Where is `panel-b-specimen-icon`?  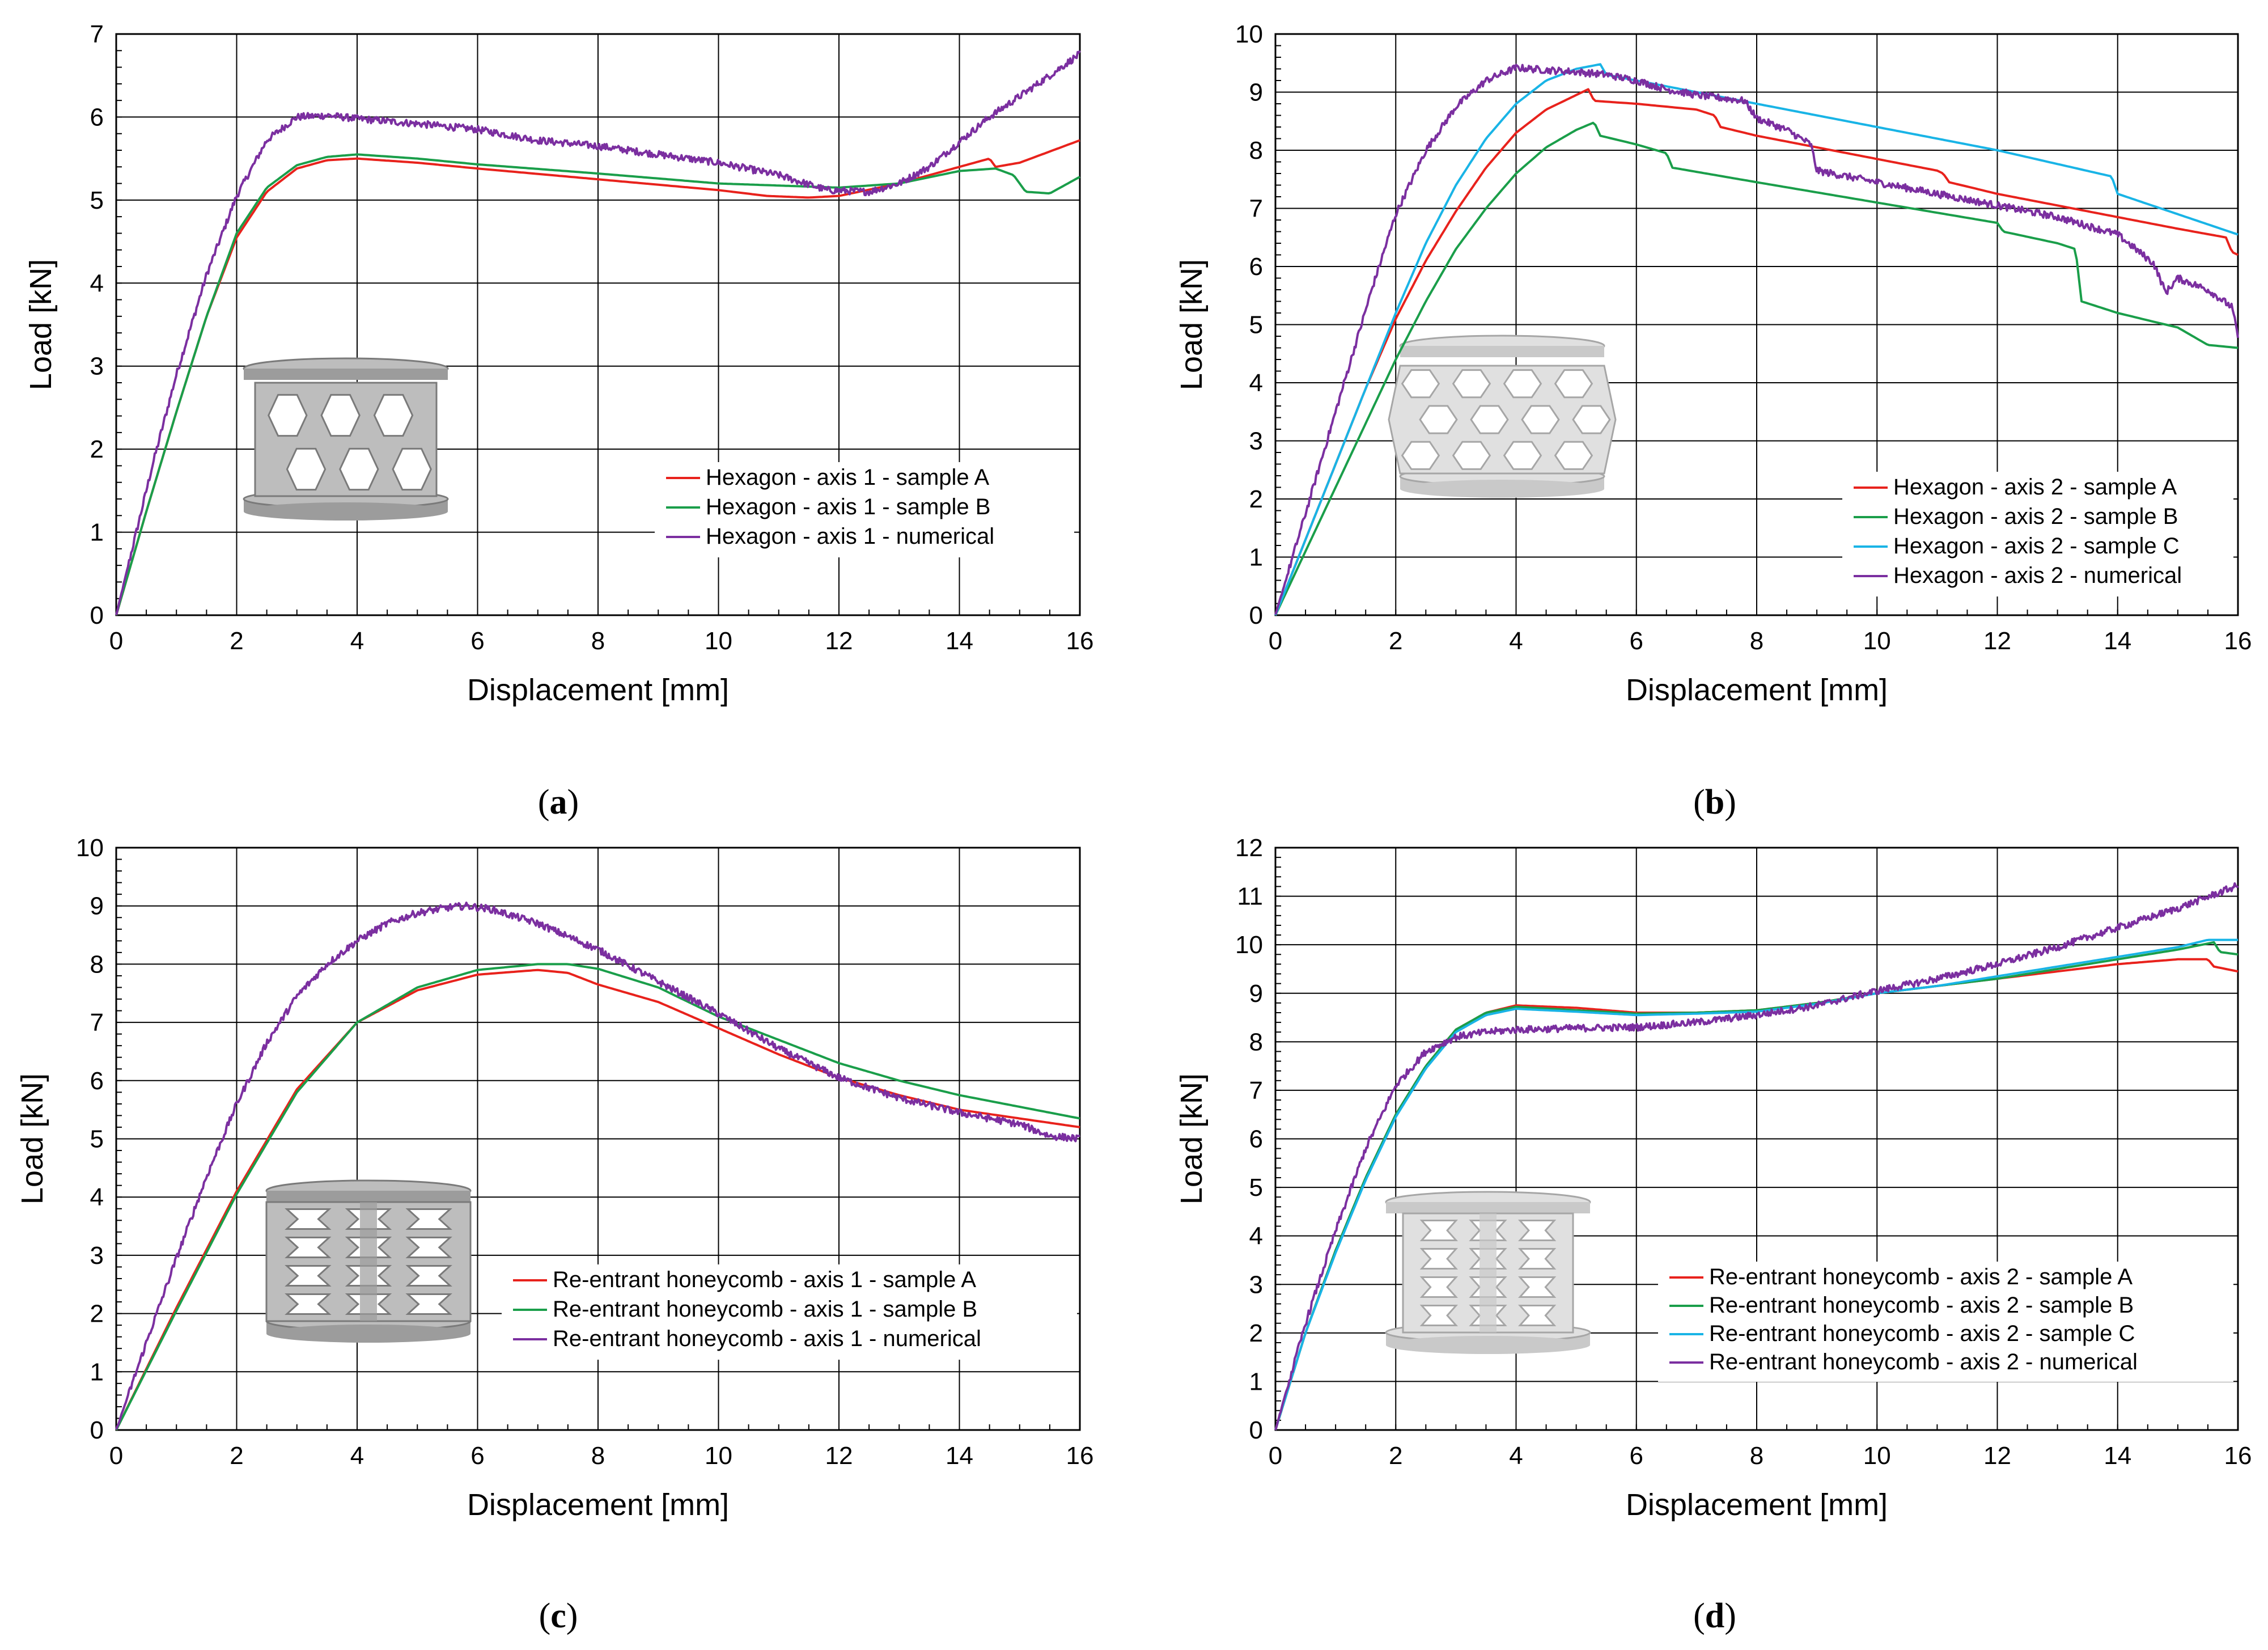
panel-b-specimen-icon is located at coordinates (1502, 416).